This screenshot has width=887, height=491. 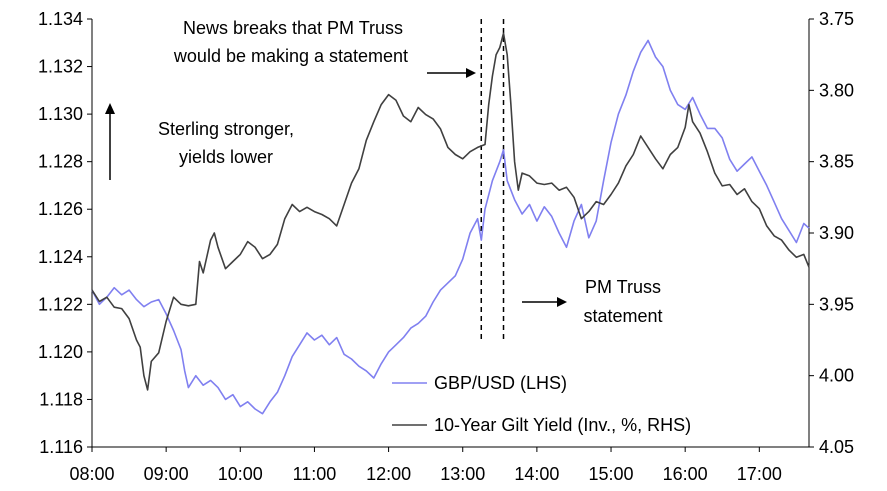 What do you see at coordinates (60, 114) in the screenshot?
I see `left-tick-label: 1.130` at bounding box center [60, 114].